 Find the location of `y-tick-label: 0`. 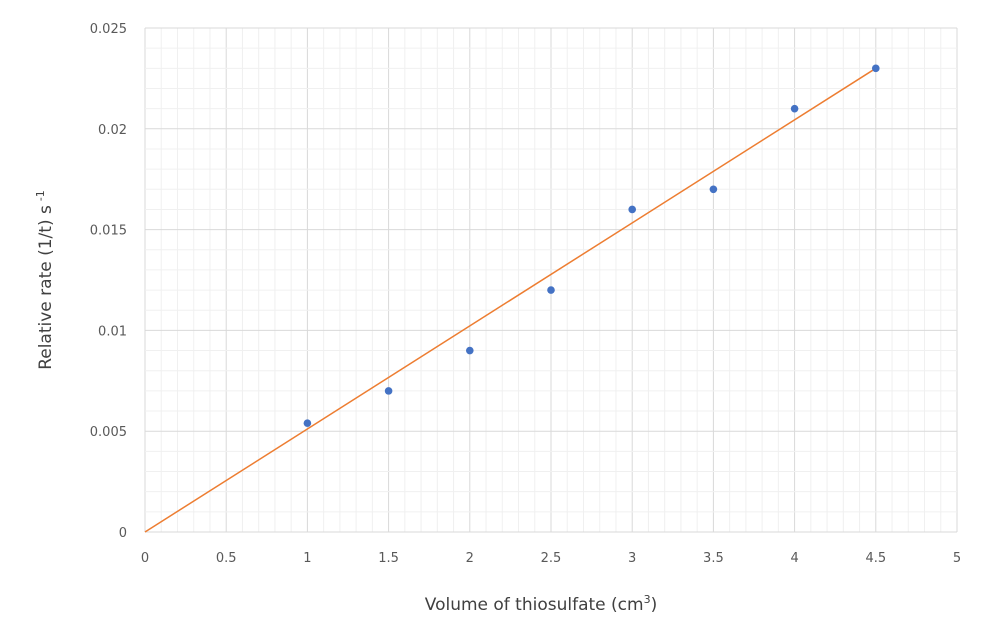

y-tick-label: 0 is located at coordinates (123, 533).